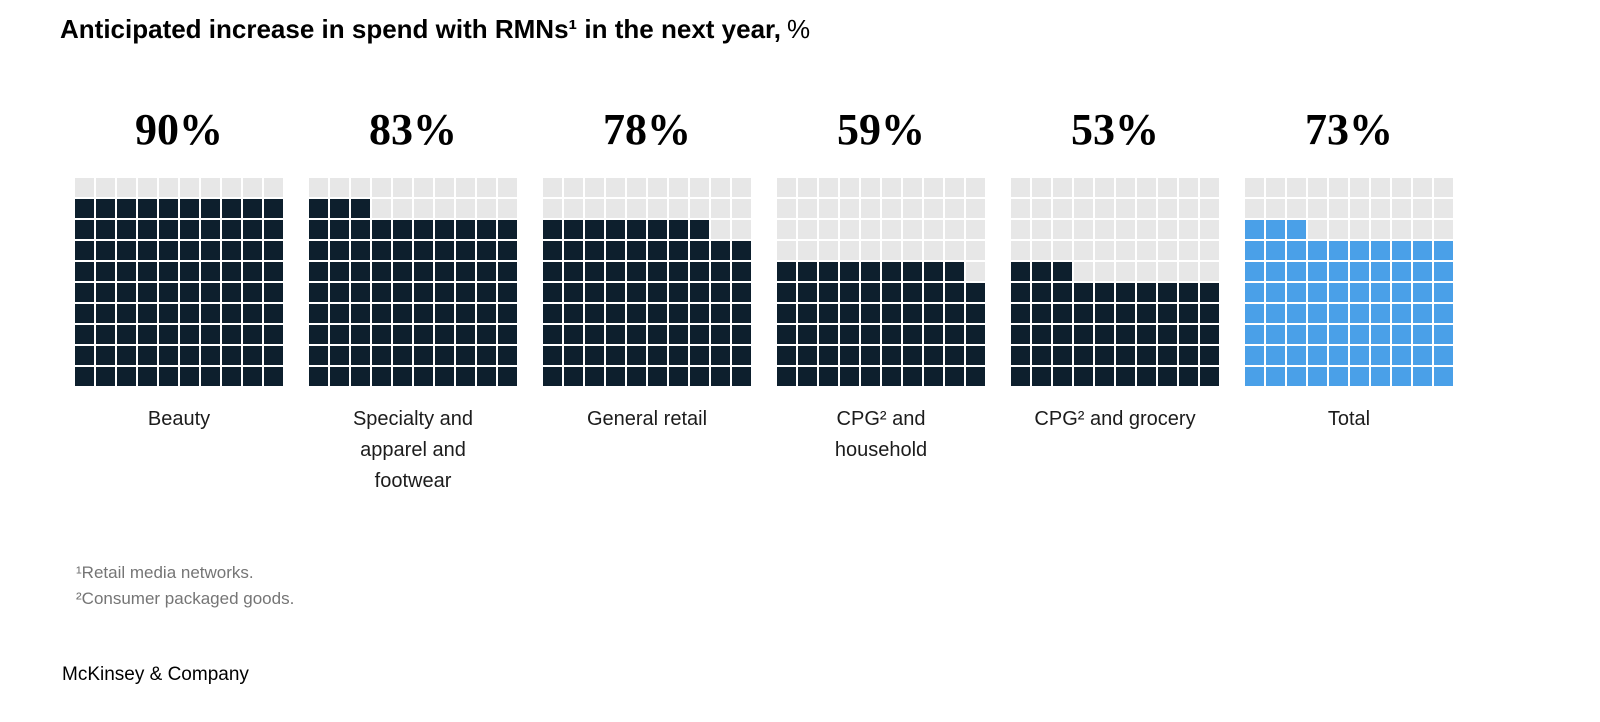 The height and width of the screenshot is (722, 1600). What do you see at coordinates (1115, 419) in the screenshot?
I see `category-label: CPG² and grocery` at bounding box center [1115, 419].